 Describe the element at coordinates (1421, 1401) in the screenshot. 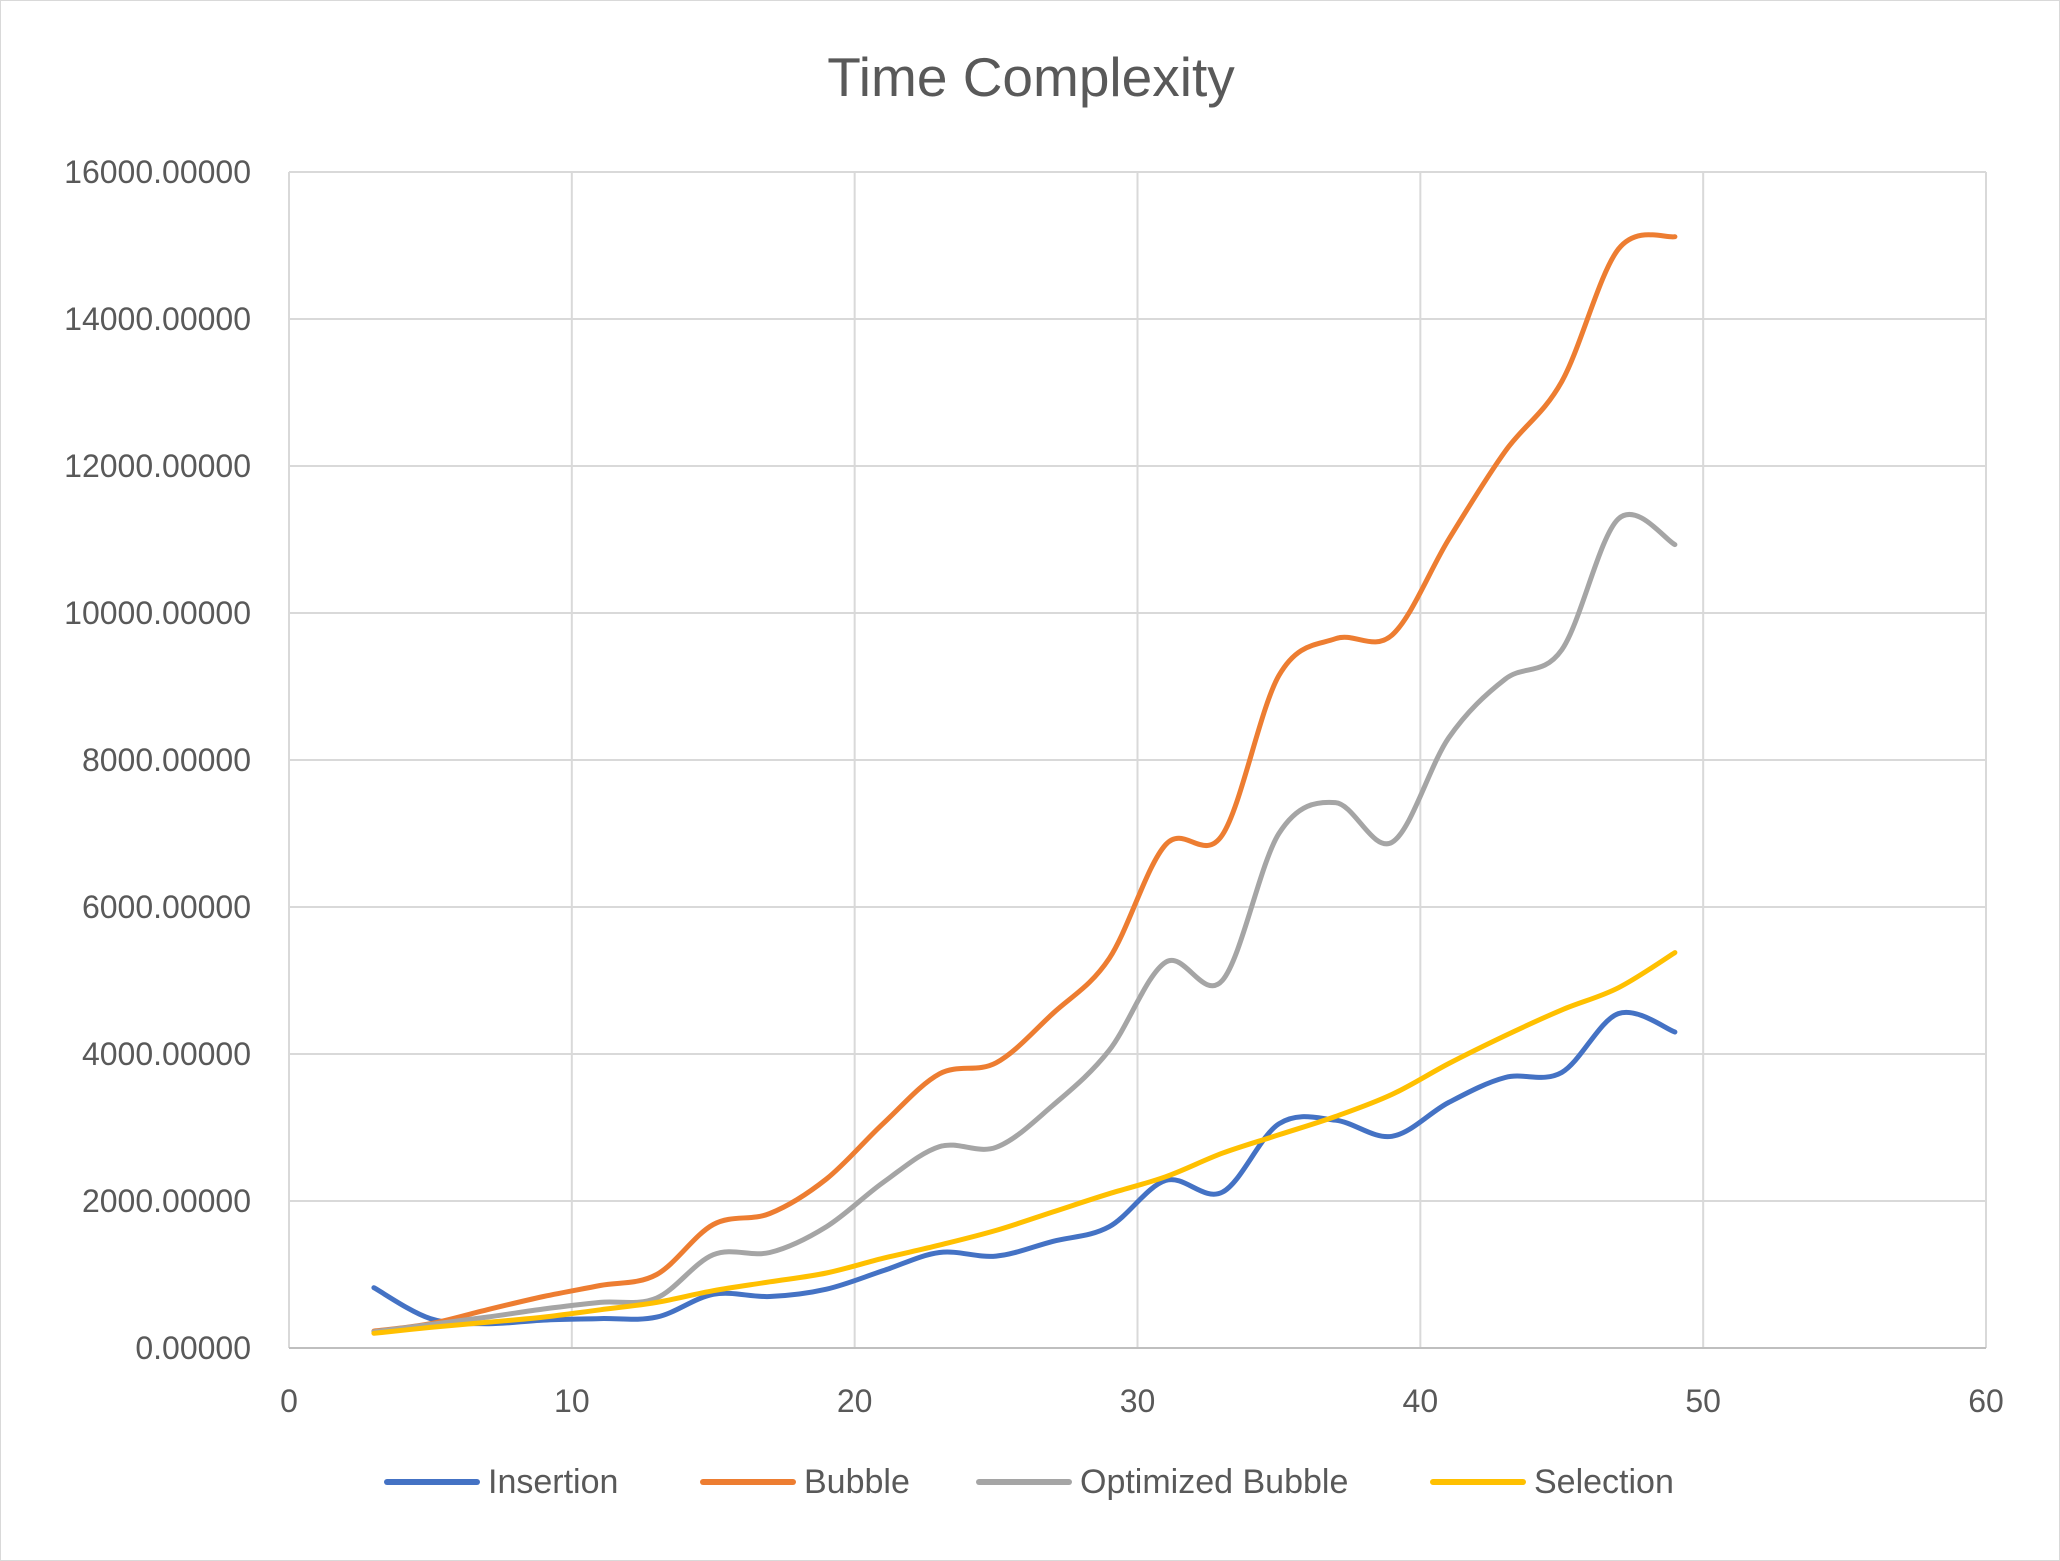

I see `x-tick-label: 40` at that location.